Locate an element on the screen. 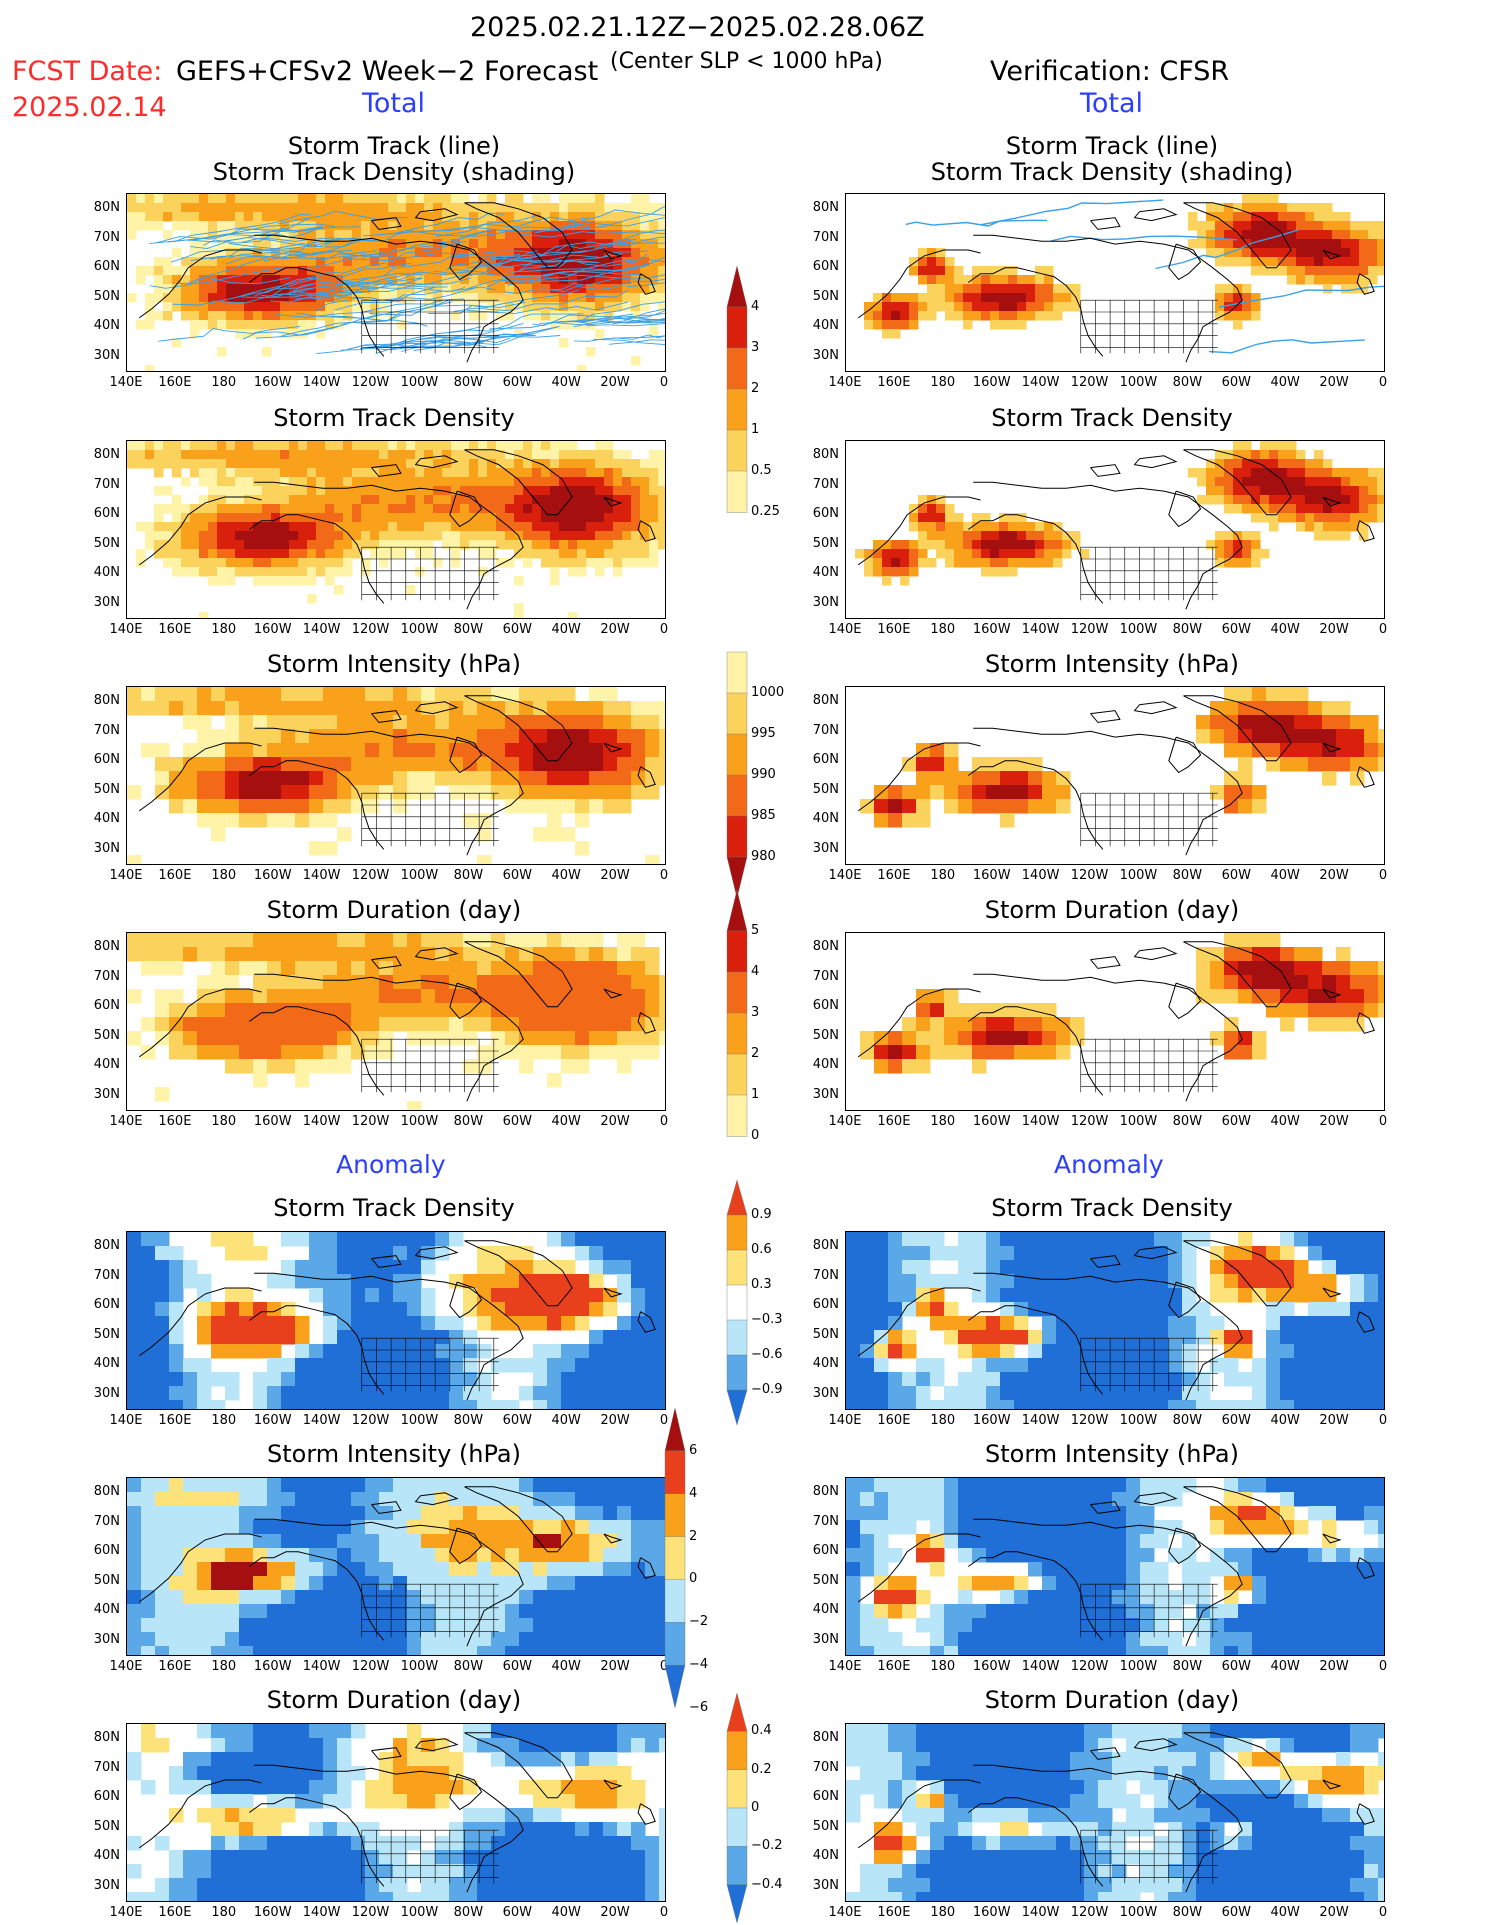 The height and width of the screenshot is (1925, 1487). map-field is located at coordinates (396, 282).